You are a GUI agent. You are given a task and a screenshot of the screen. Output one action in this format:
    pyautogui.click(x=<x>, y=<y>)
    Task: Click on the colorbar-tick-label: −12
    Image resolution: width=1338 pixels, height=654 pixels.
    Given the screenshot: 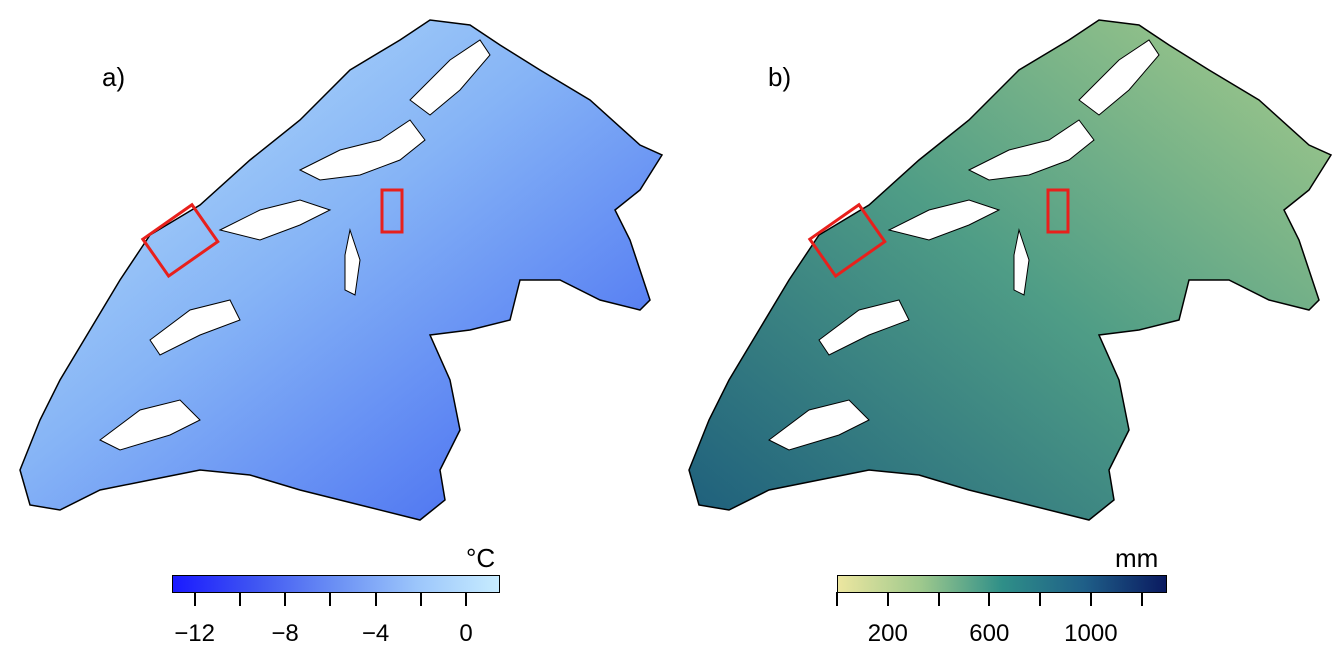 What is the action you would take?
    pyautogui.click(x=194, y=633)
    